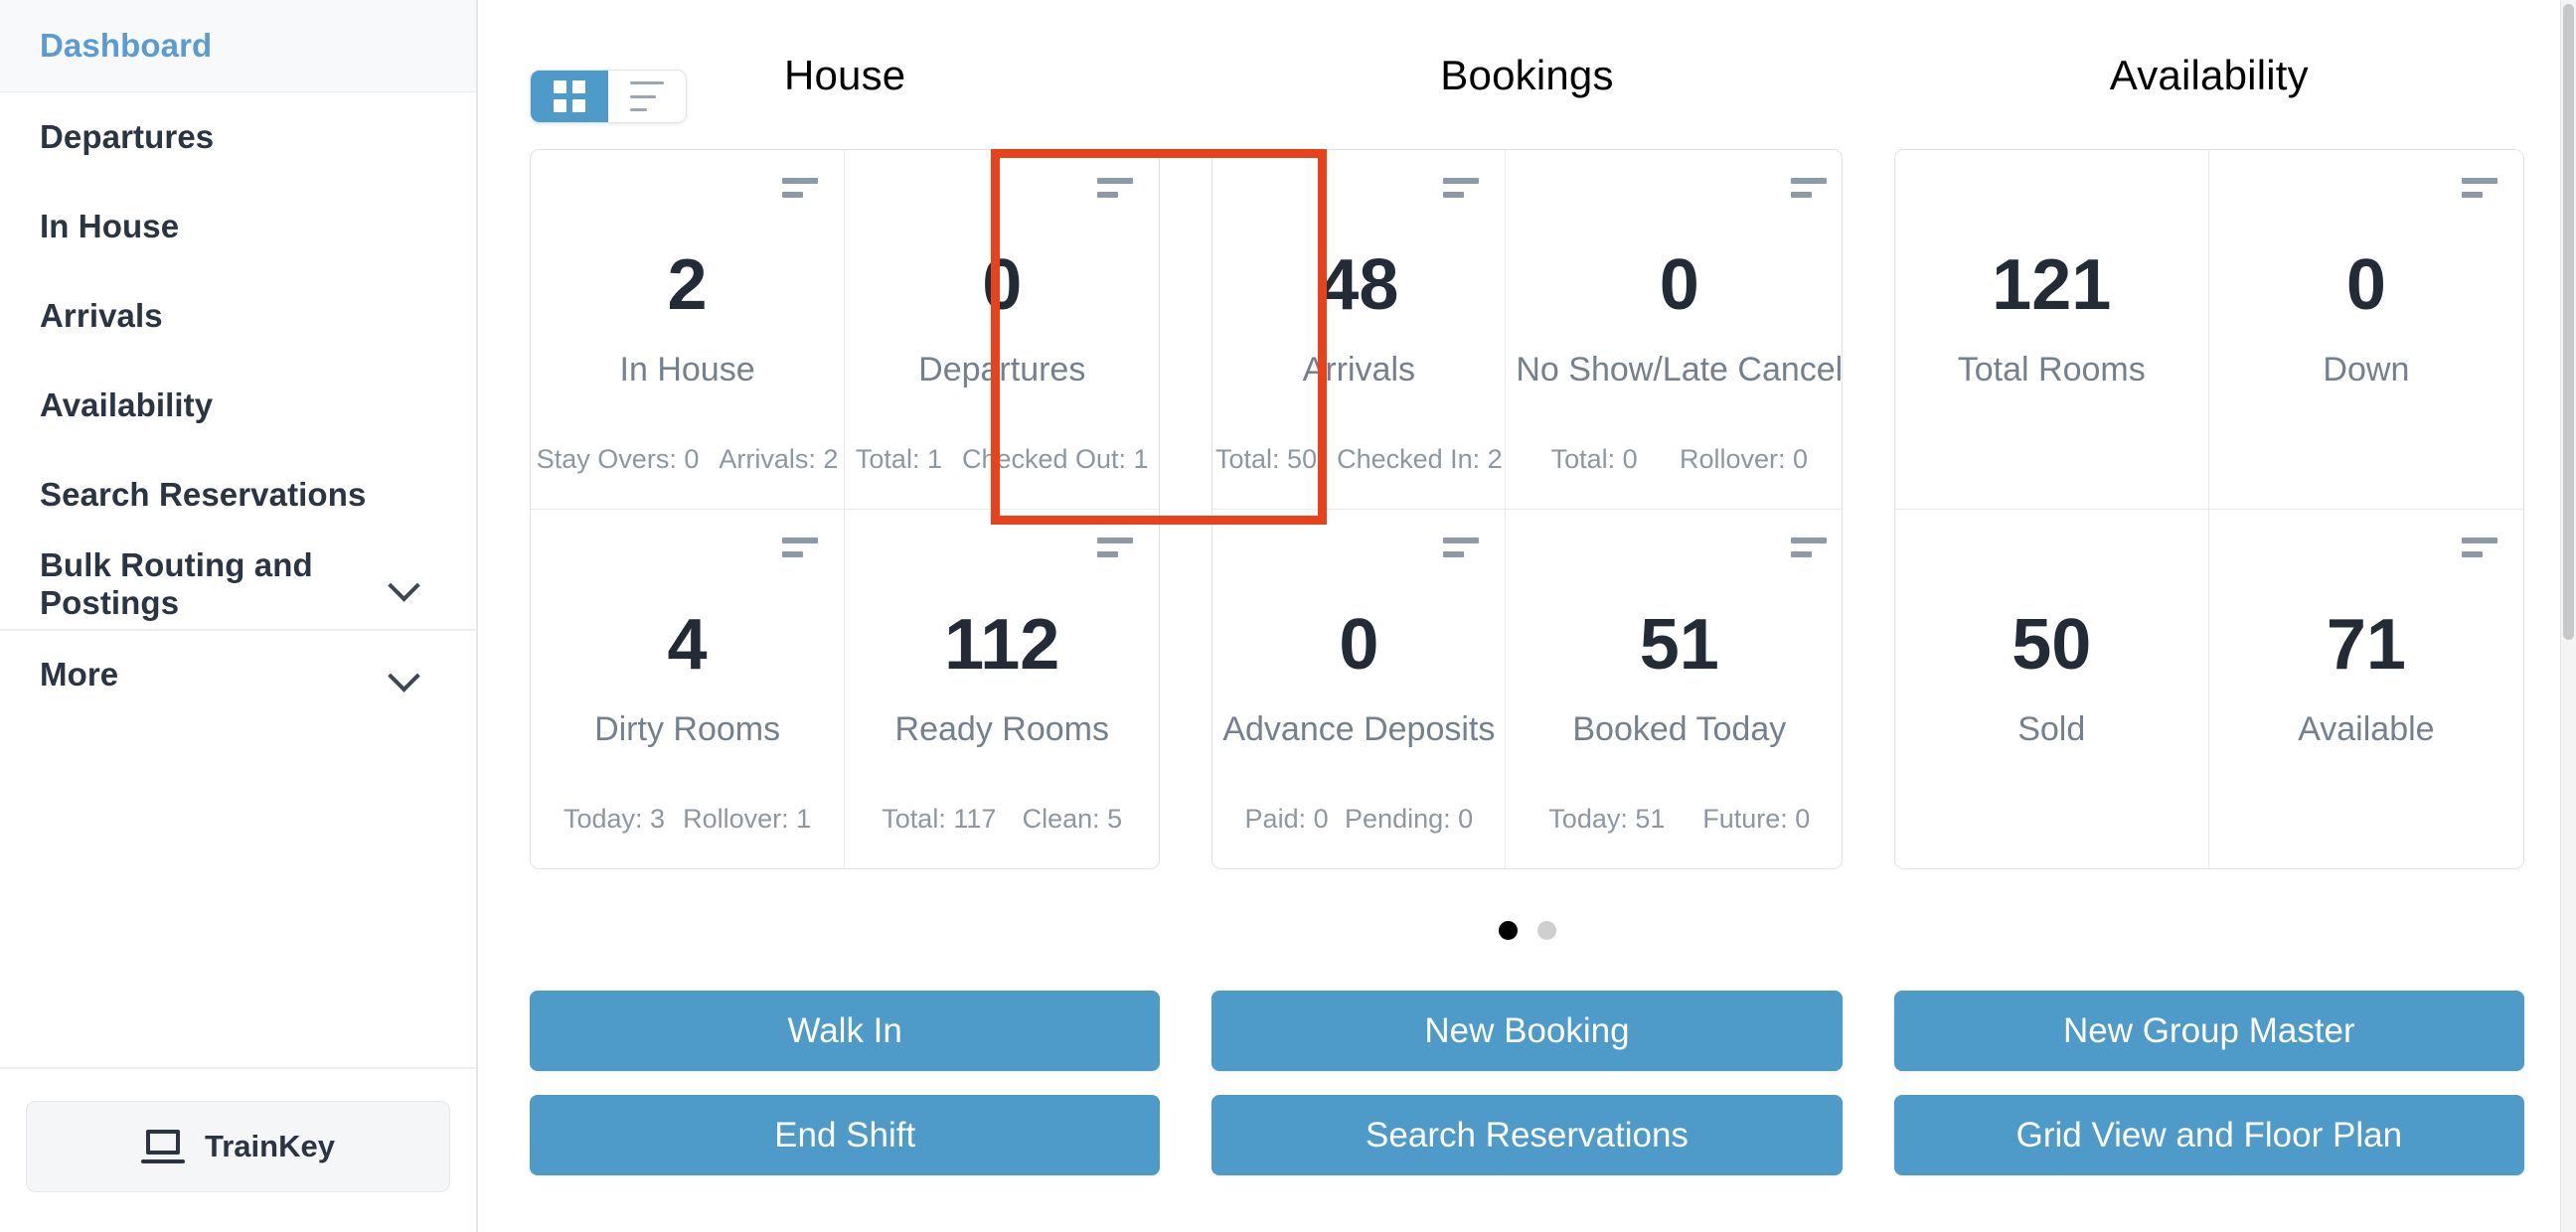 This screenshot has height=1232, width=2576. What do you see at coordinates (2366, 728) in the screenshot?
I see `kpi-label: Available` at bounding box center [2366, 728].